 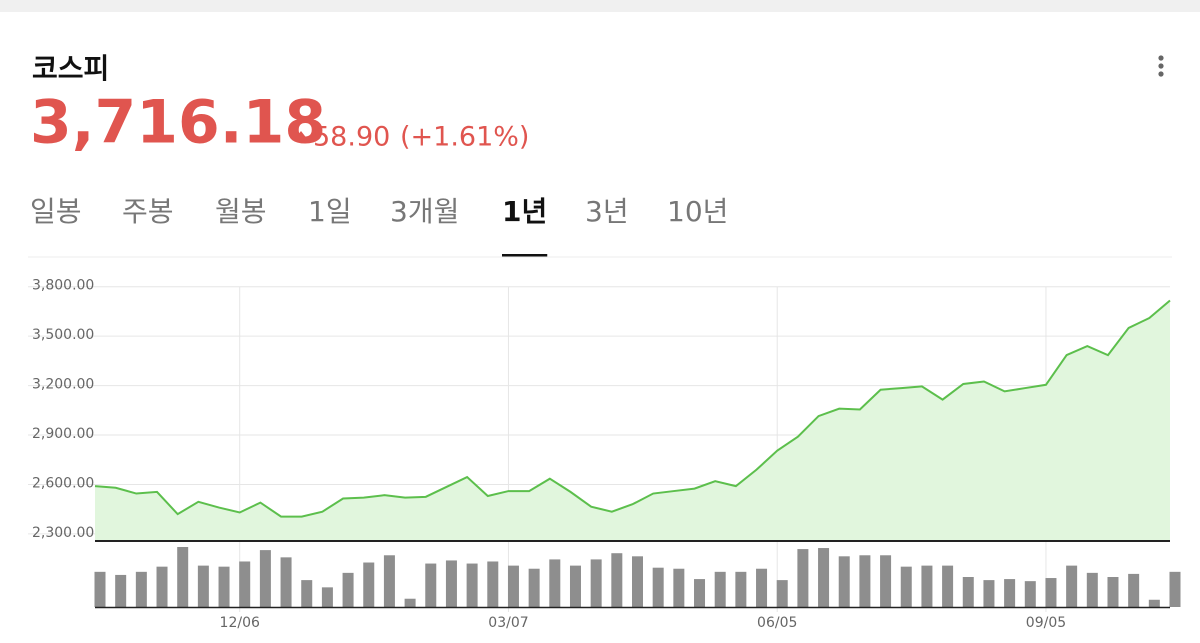 I want to click on tab: 3년, so click(x=607, y=211).